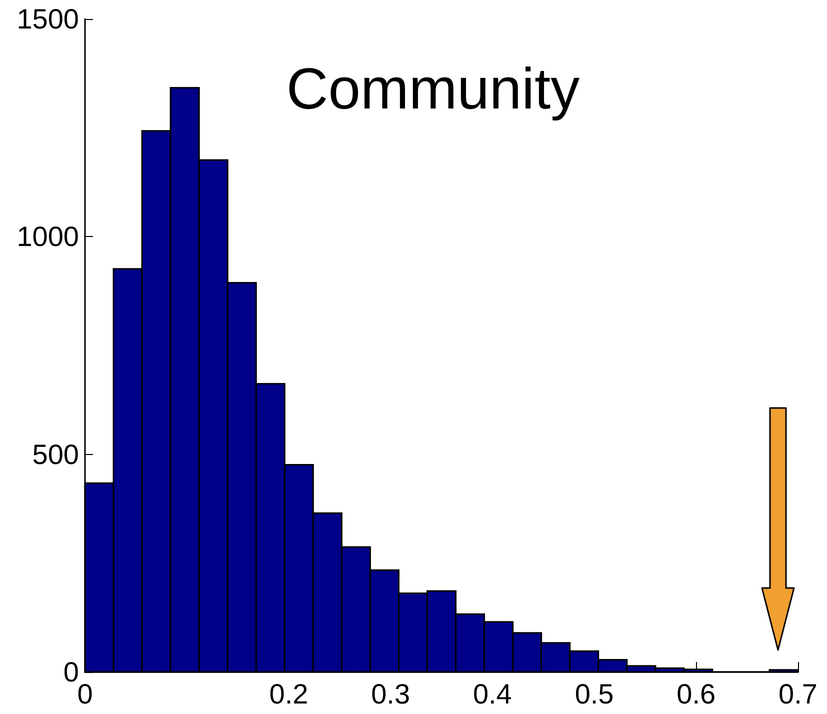  What do you see at coordinates (47, 236) in the screenshot?
I see `y-tick-label: 1000` at bounding box center [47, 236].